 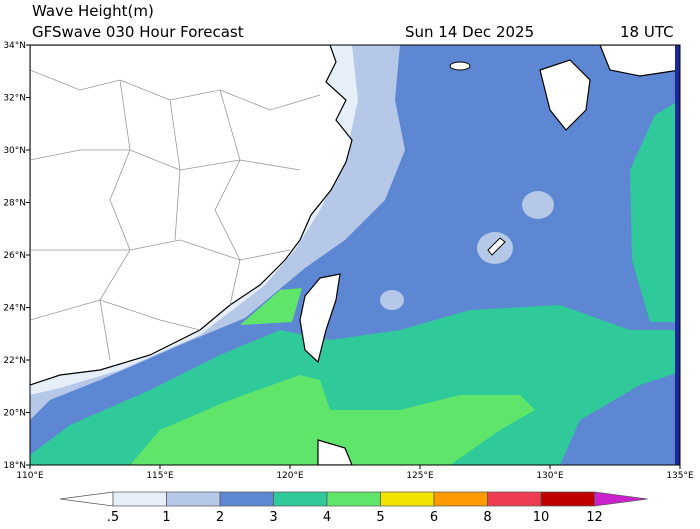 What do you see at coordinates (93, 11) in the screenshot?
I see `title: Wave Height(m)` at bounding box center [93, 11].